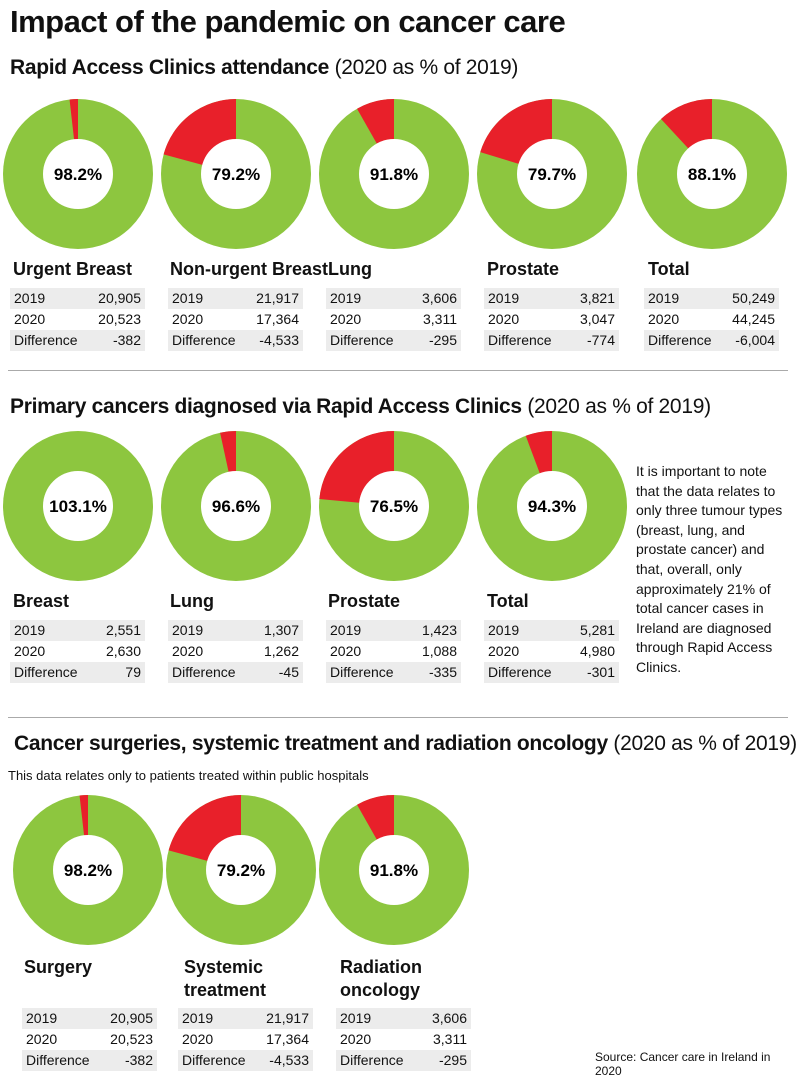 Image resolution: width=800 pixels, height=1082 pixels. I want to click on row-value: 3,047, so click(597, 319).